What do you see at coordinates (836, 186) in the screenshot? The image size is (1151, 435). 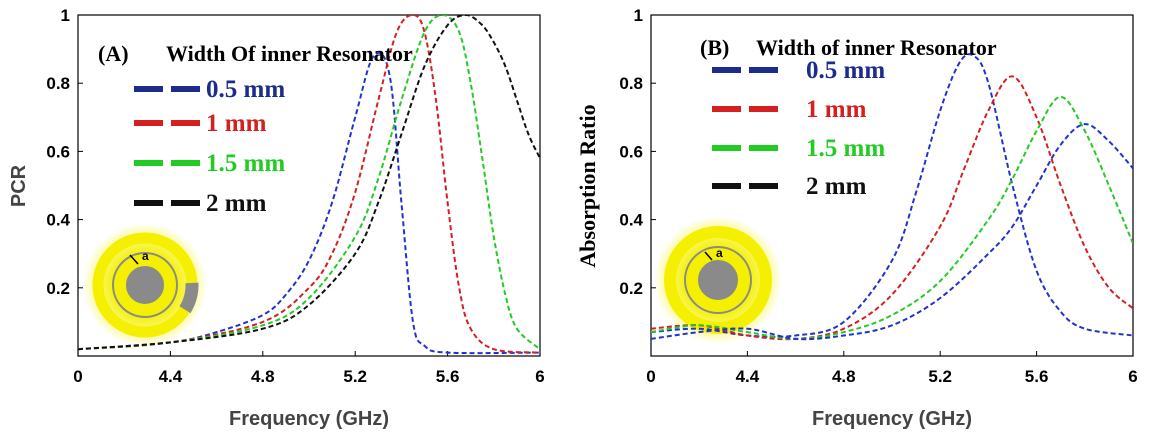 I see `panel-b-legend-label: 2 mm` at bounding box center [836, 186].